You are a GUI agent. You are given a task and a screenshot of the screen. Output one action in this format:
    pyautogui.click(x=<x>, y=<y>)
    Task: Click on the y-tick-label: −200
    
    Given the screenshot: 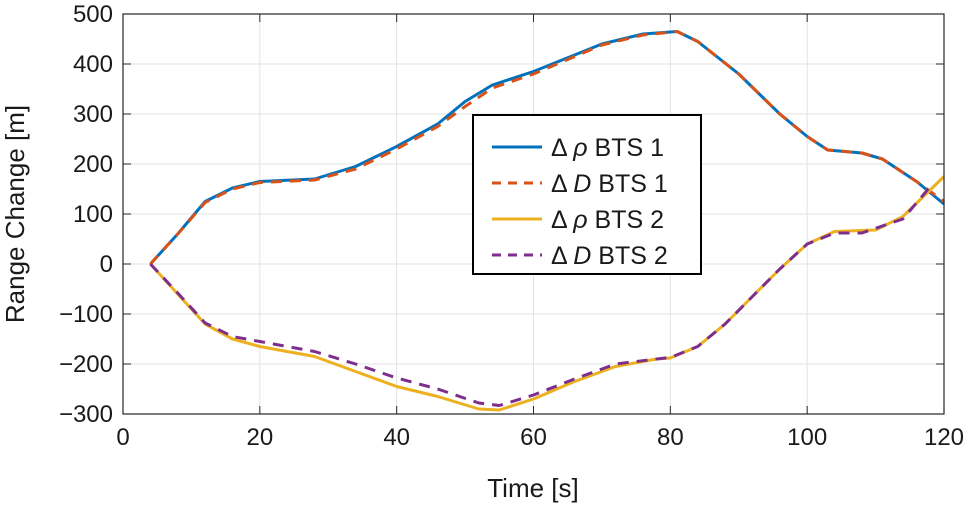 What is the action you would take?
    pyautogui.click(x=86, y=364)
    